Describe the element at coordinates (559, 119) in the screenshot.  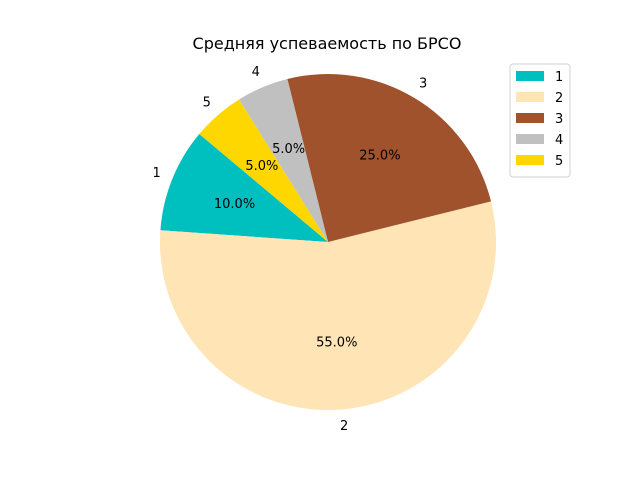
I see `legend-label-3: 3` at that location.